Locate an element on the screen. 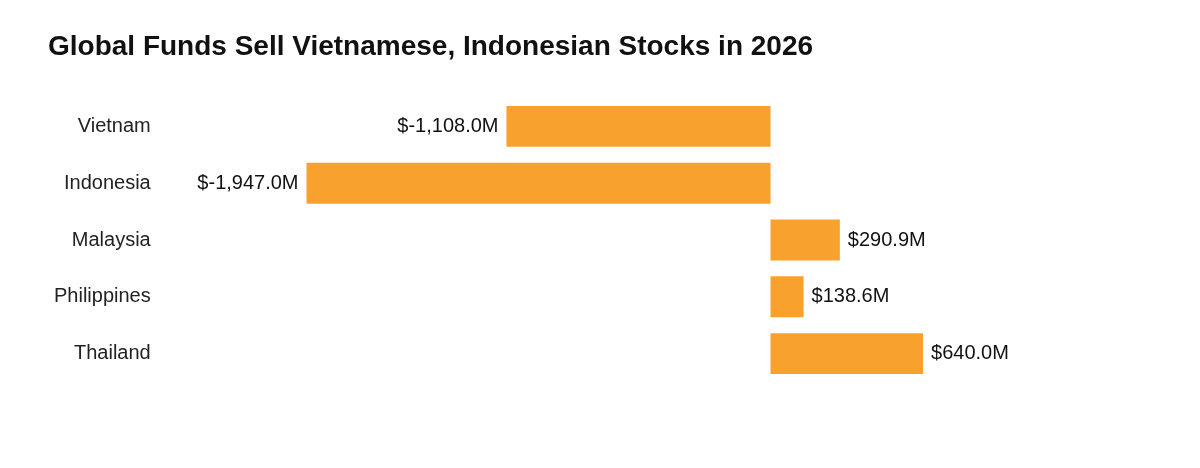 The image size is (1200, 468). y-tick-label: Malaysia is located at coordinates (111, 238).